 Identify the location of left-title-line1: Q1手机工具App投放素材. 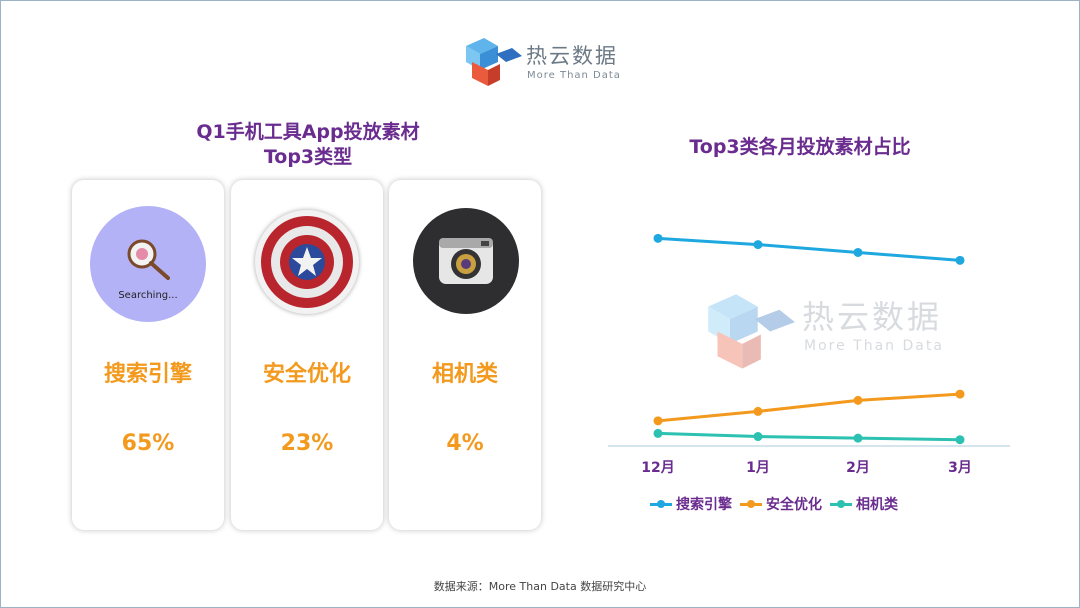
(308, 132).